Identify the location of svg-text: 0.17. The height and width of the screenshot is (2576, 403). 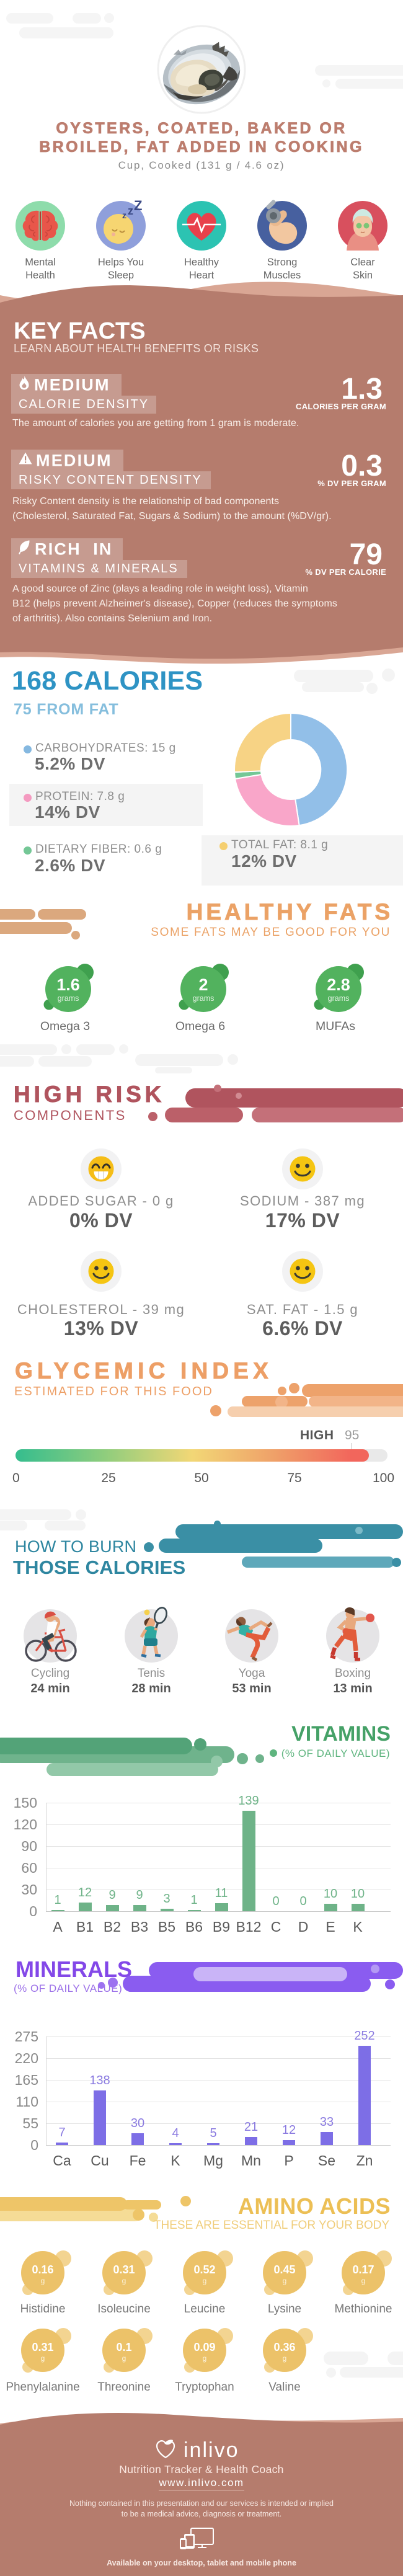
(363, 2269).